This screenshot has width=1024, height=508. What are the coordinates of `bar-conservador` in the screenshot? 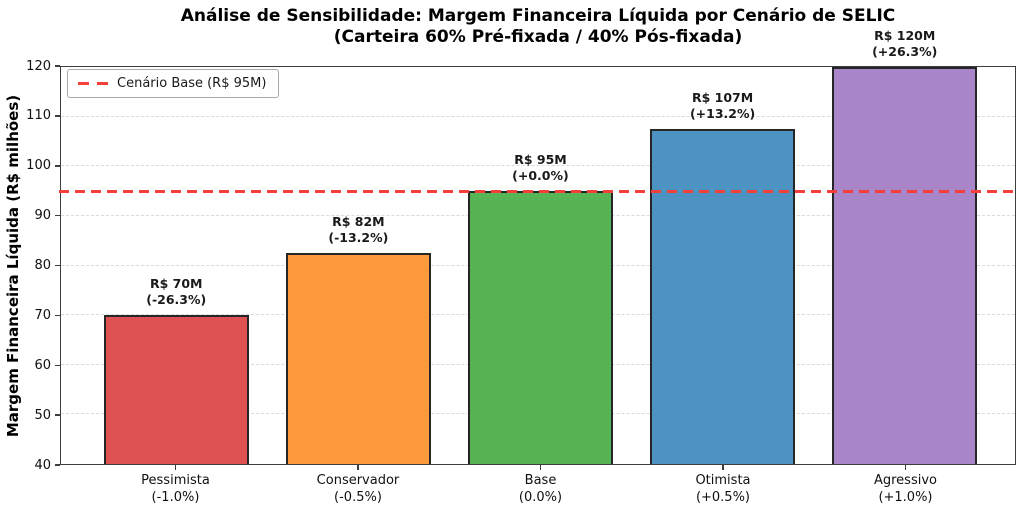 It's located at (358, 358).